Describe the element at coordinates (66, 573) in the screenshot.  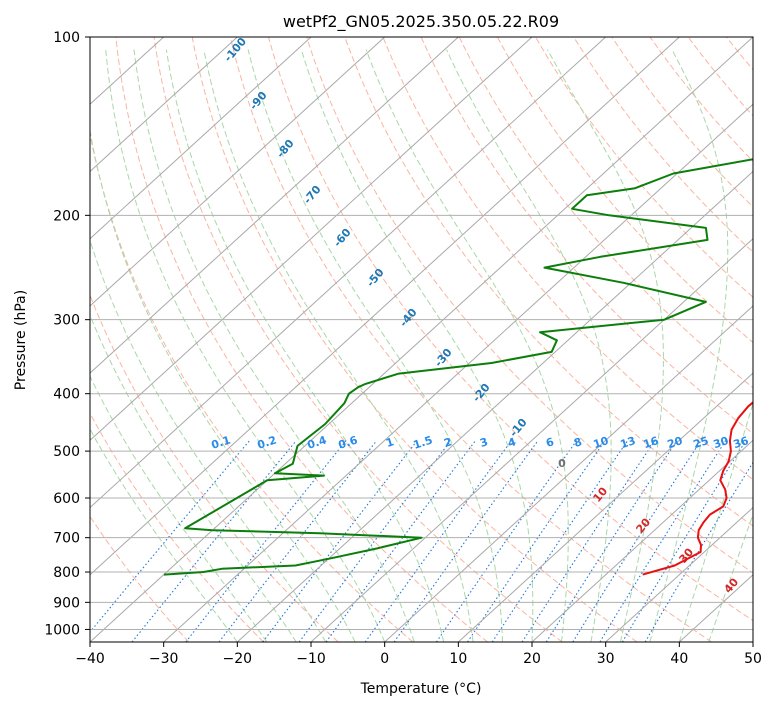
I see `y-tick-label: 800` at that location.